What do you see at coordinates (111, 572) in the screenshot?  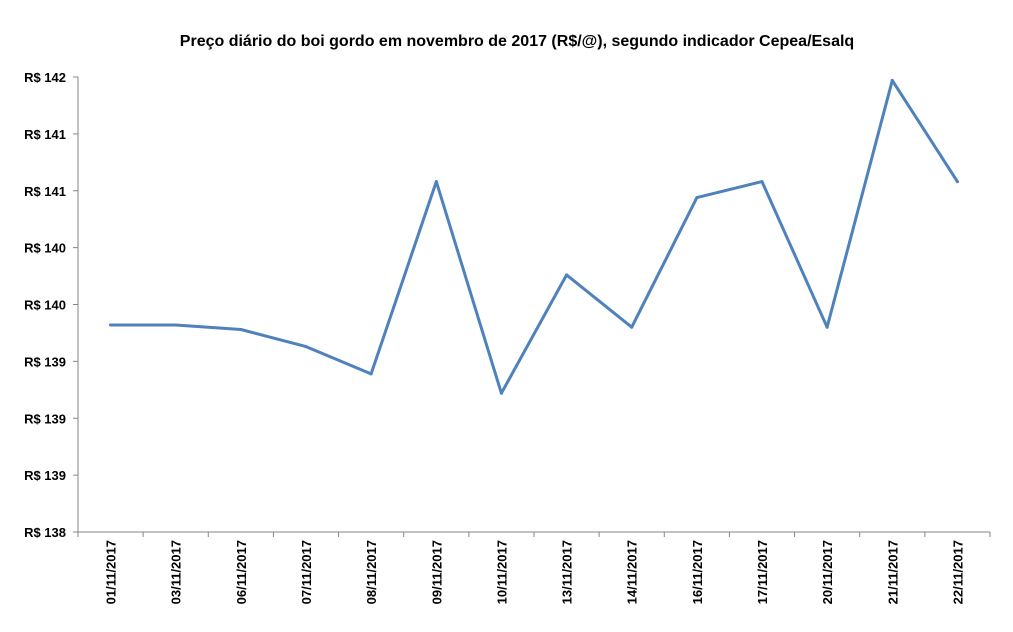 I see `x-tick-label: 01/11/2017` at bounding box center [111, 572].